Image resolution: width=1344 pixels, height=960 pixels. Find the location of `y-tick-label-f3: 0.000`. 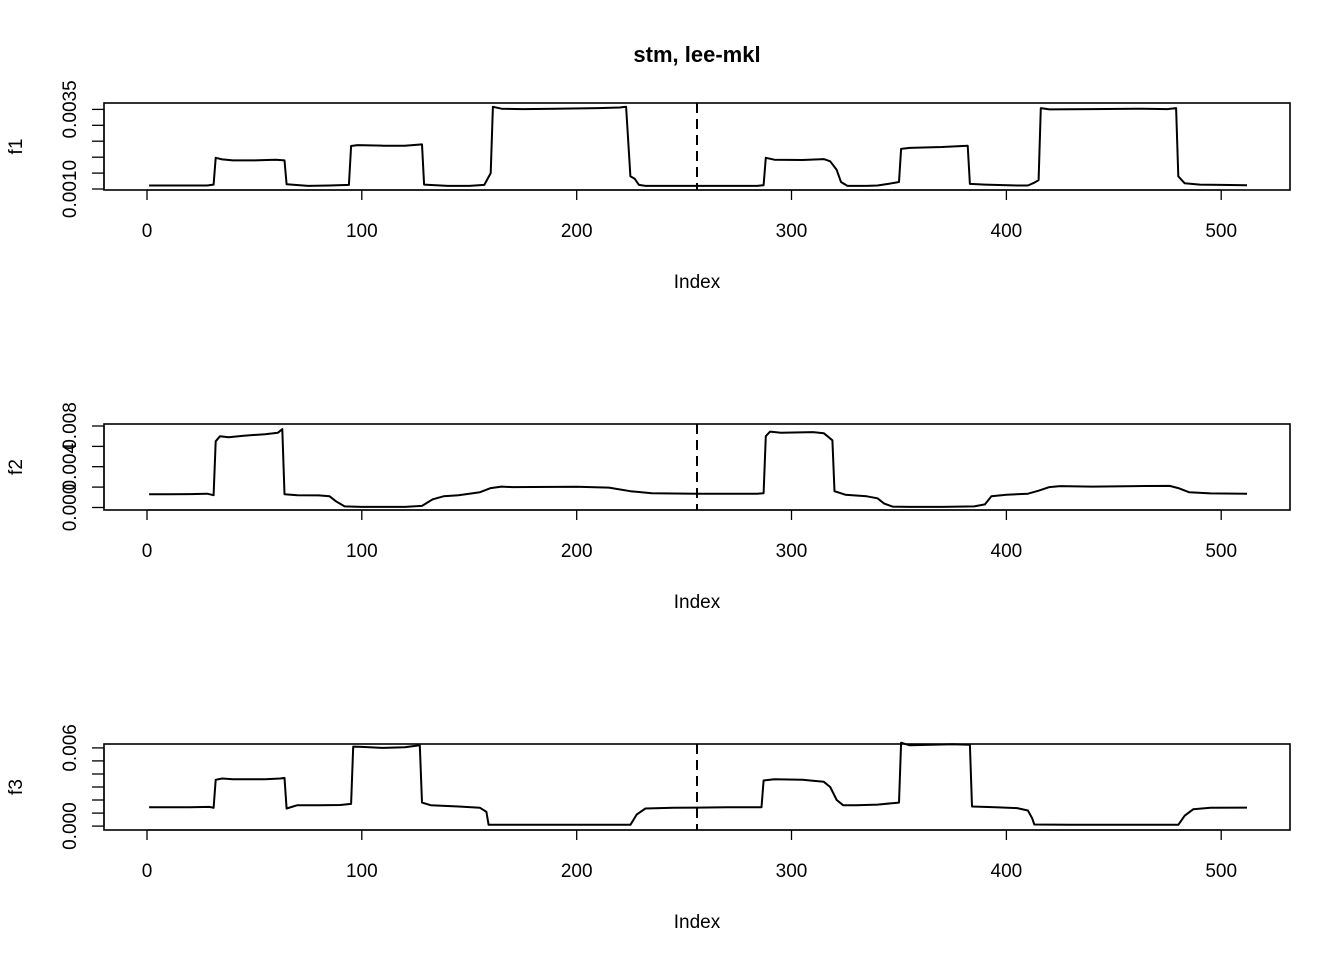

y-tick-label-f3: 0.000 is located at coordinates (70, 826).